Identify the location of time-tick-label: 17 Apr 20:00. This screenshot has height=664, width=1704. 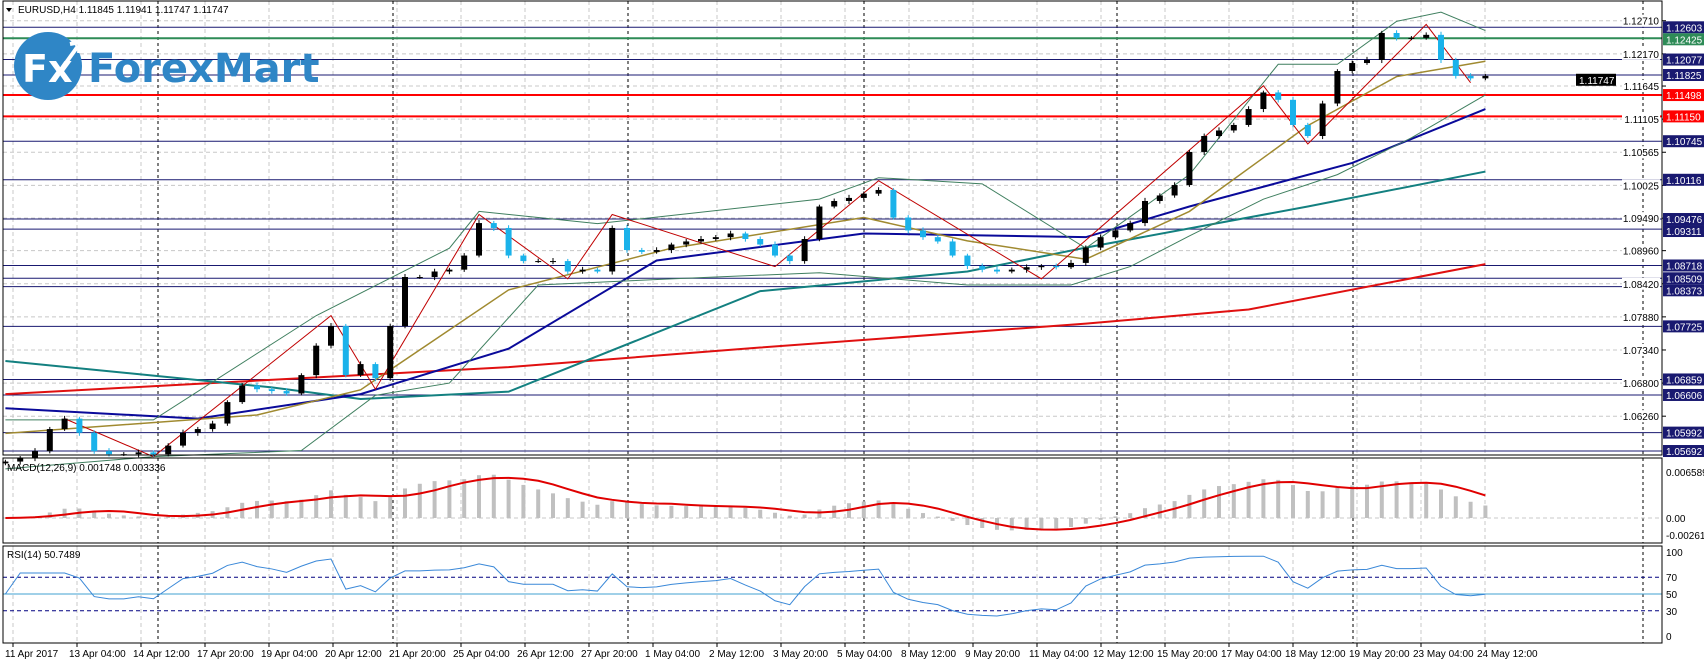
(225, 654).